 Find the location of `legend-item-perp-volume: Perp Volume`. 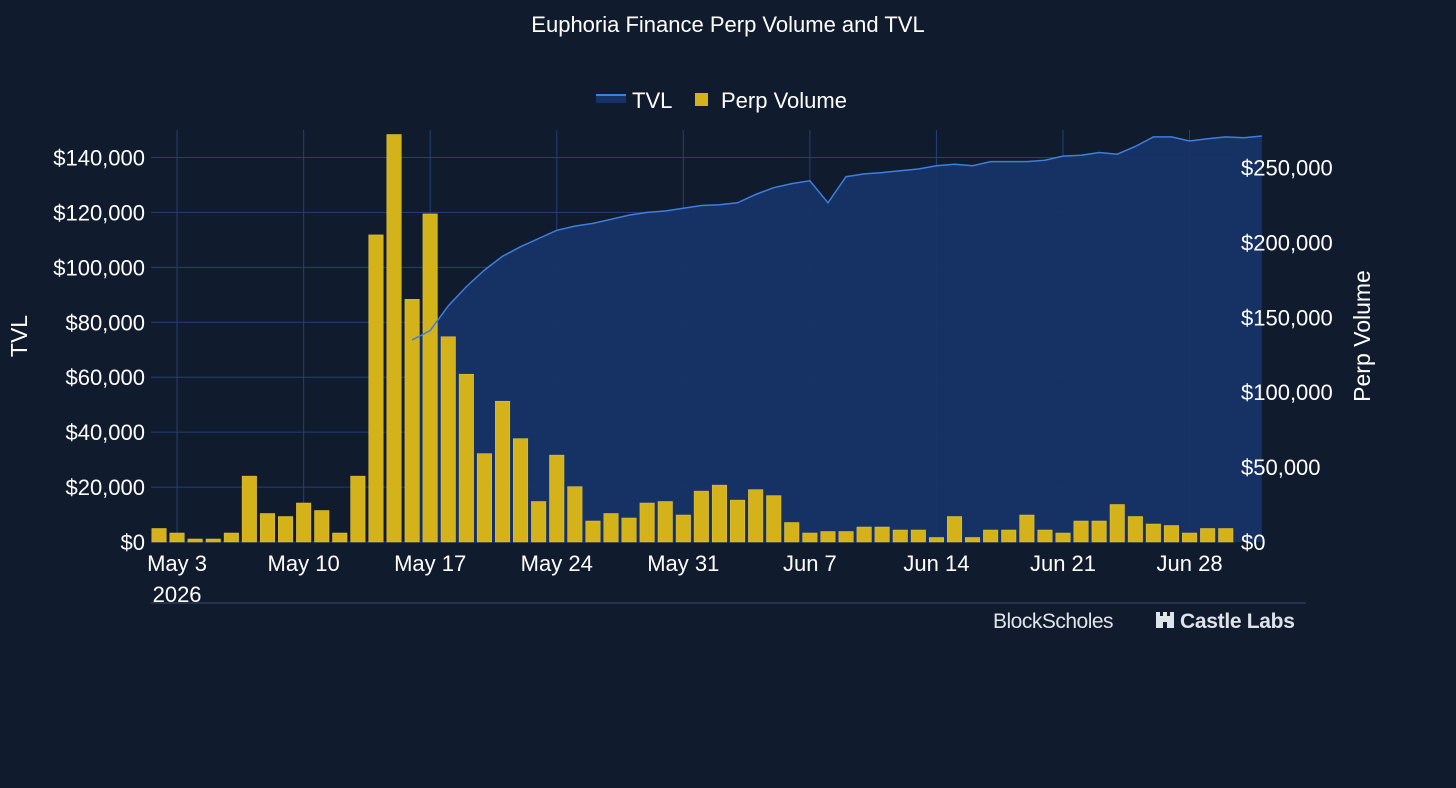

legend-item-perp-volume: Perp Volume is located at coordinates (771, 100).